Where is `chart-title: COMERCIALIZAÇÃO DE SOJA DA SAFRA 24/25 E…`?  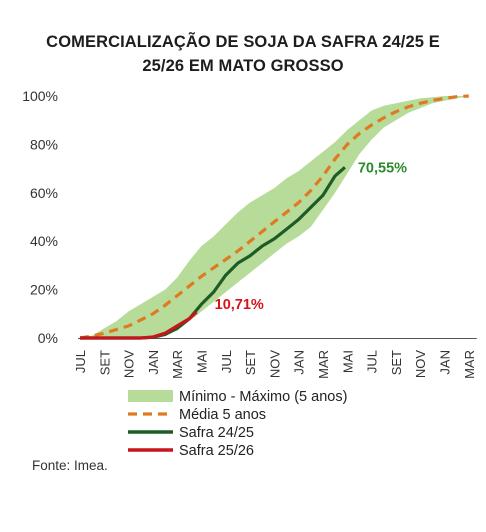 chart-title: COMERCIALIZAÇÃO DE SOJA DA SAFRA 24/25 E… is located at coordinates (243, 54).